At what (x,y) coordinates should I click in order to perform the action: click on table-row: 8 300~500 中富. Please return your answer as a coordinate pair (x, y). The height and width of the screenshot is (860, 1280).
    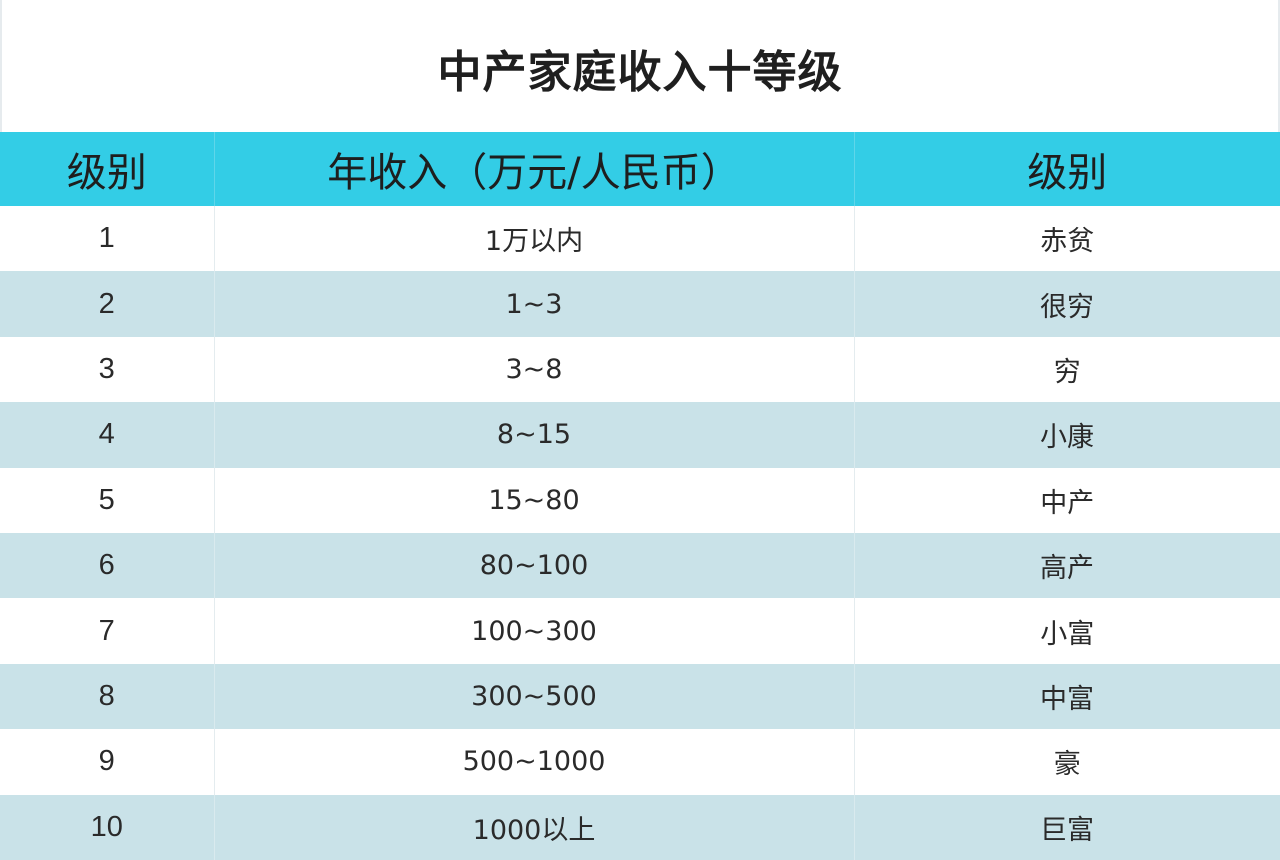
    Looking at the image, I should click on (640, 696).